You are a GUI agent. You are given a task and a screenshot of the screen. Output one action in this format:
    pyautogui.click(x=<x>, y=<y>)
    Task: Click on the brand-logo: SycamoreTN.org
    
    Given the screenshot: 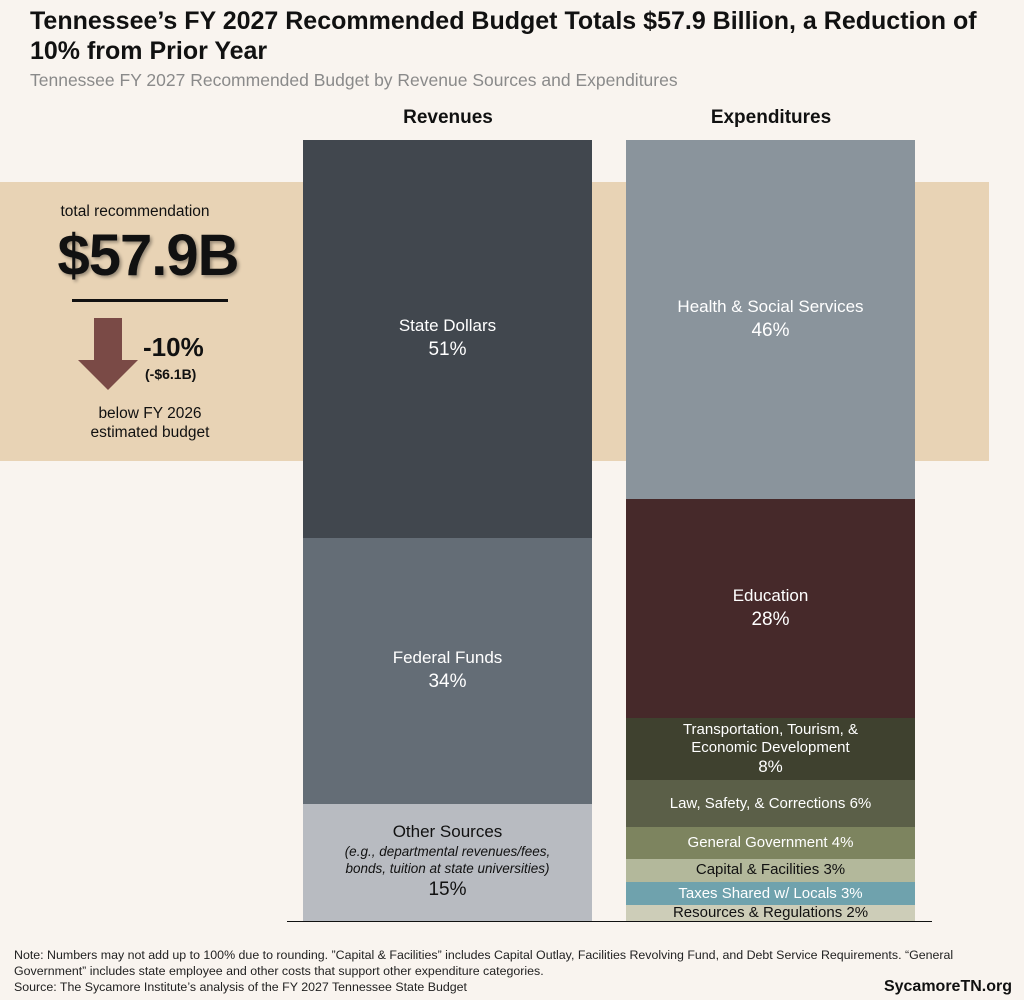 What is the action you would take?
    pyautogui.click(x=947, y=986)
    